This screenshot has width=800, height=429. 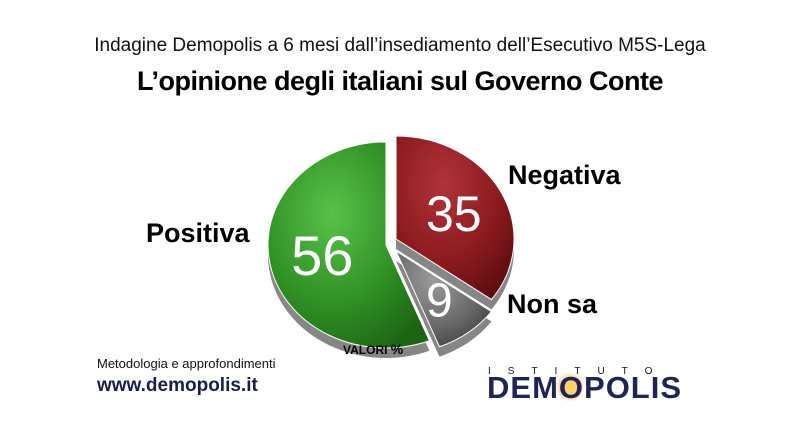 I want to click on units-label: VALORI %, so click(x=373, y=349).